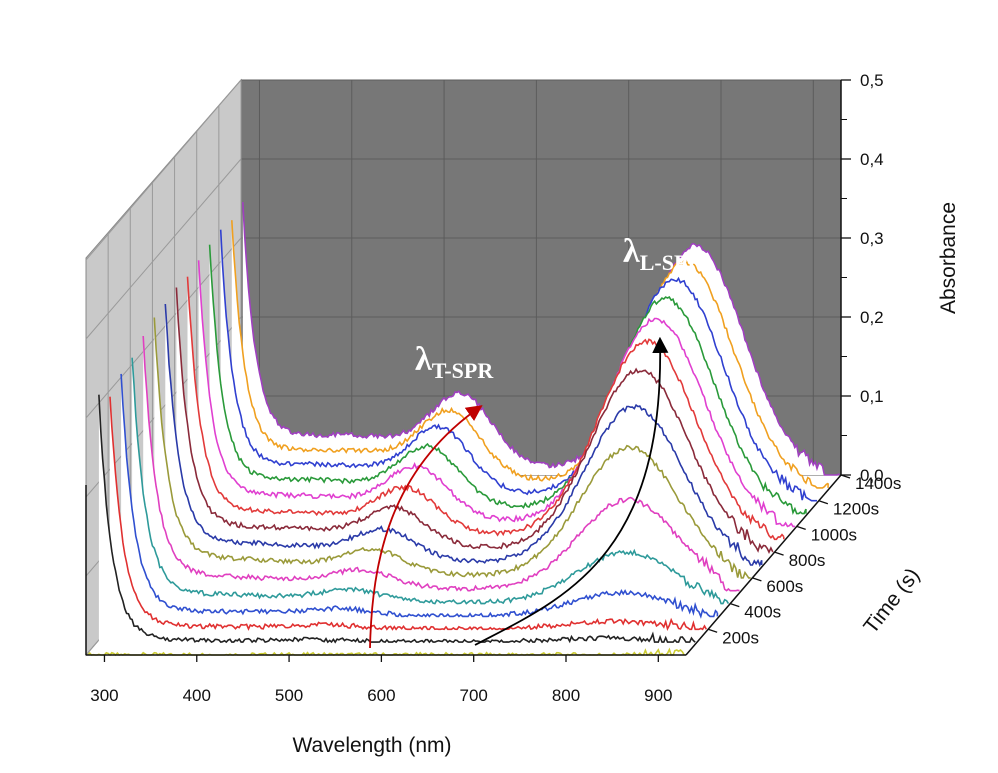  I want to click on y-tick-label: 0,4, so click(872, 159).